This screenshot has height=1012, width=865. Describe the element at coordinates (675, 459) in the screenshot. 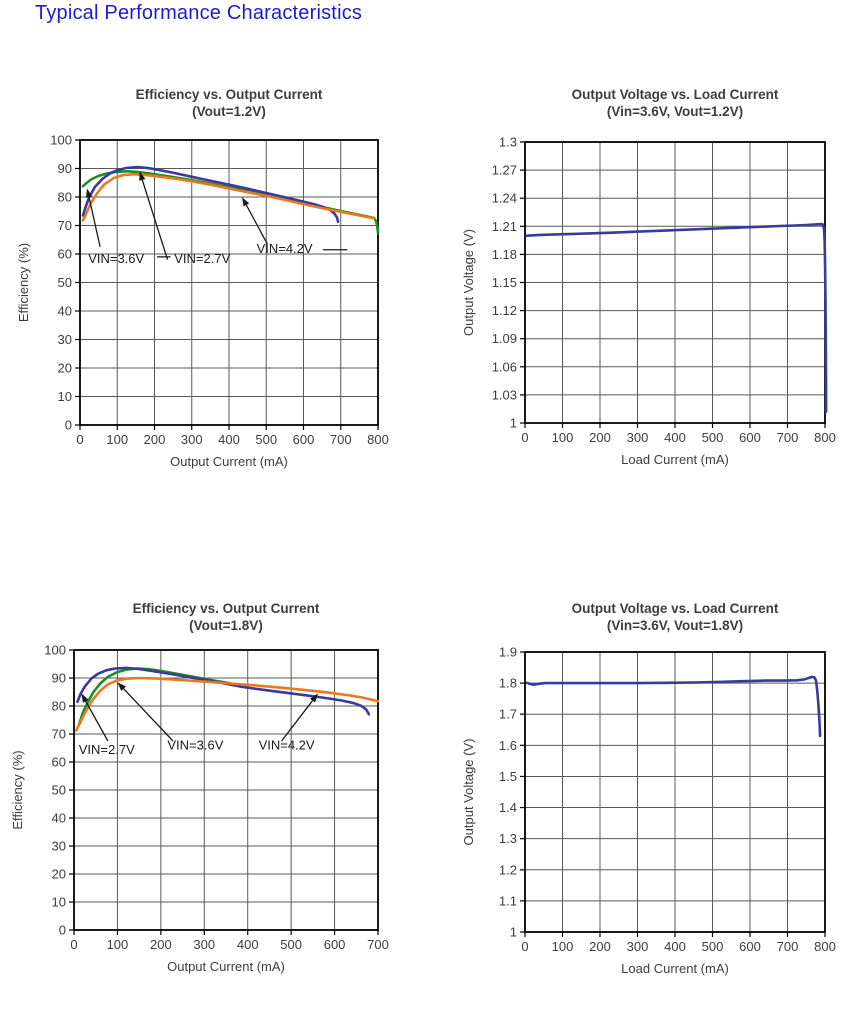

I see `x-axis-title: Load Current (mA)` at that location.